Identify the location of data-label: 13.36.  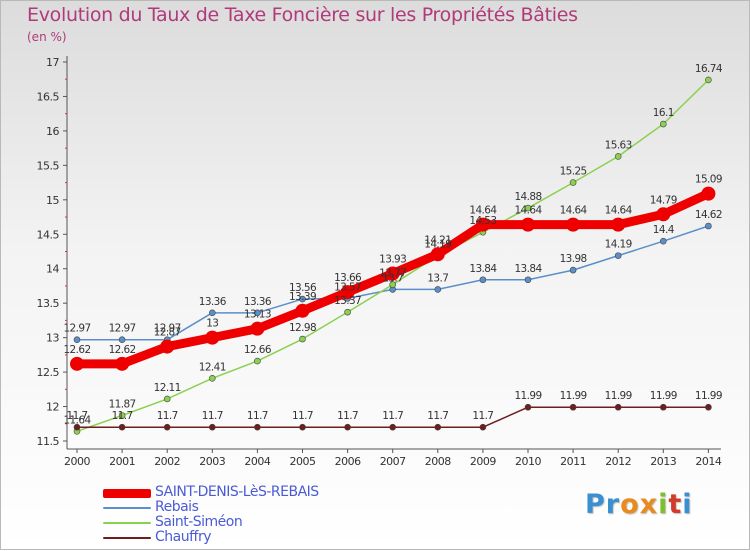
(258, 302).